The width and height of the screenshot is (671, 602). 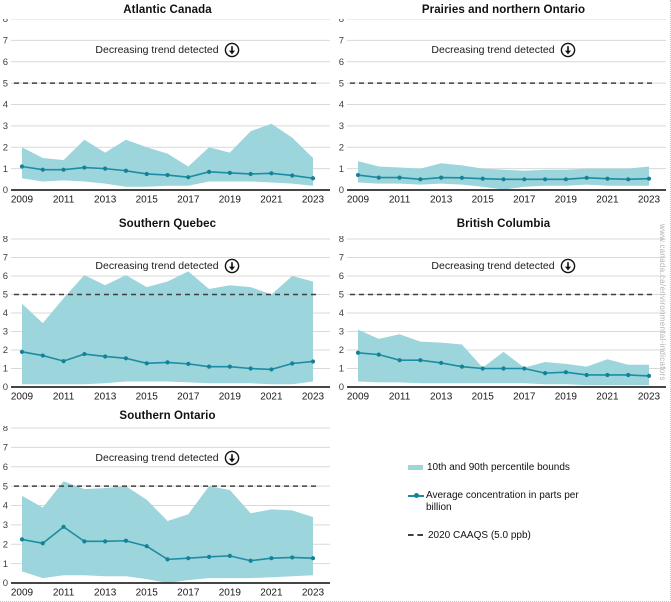 What do you see at coordinates (483, 200) in the screenshot?
I see `x-tick-label: 2015` at bounding box center [483, 200].